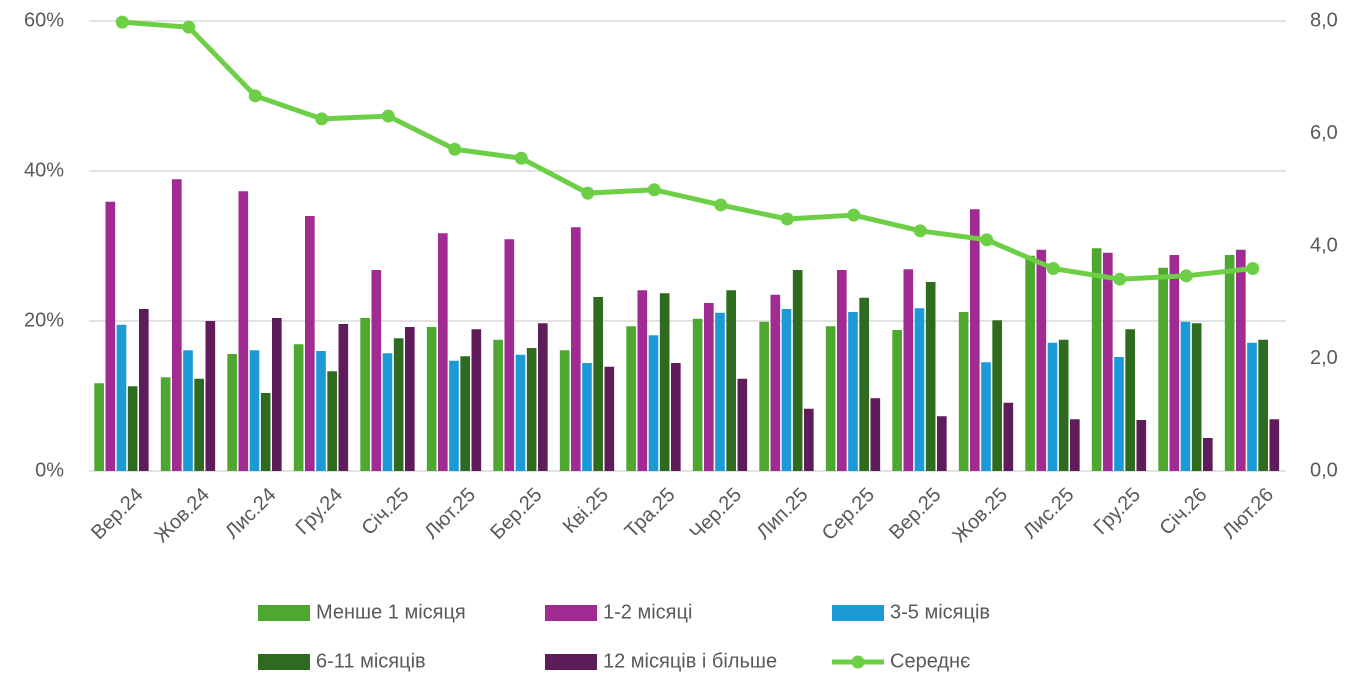  I want to click on y-tick-label: 0%, so click(49, 470).